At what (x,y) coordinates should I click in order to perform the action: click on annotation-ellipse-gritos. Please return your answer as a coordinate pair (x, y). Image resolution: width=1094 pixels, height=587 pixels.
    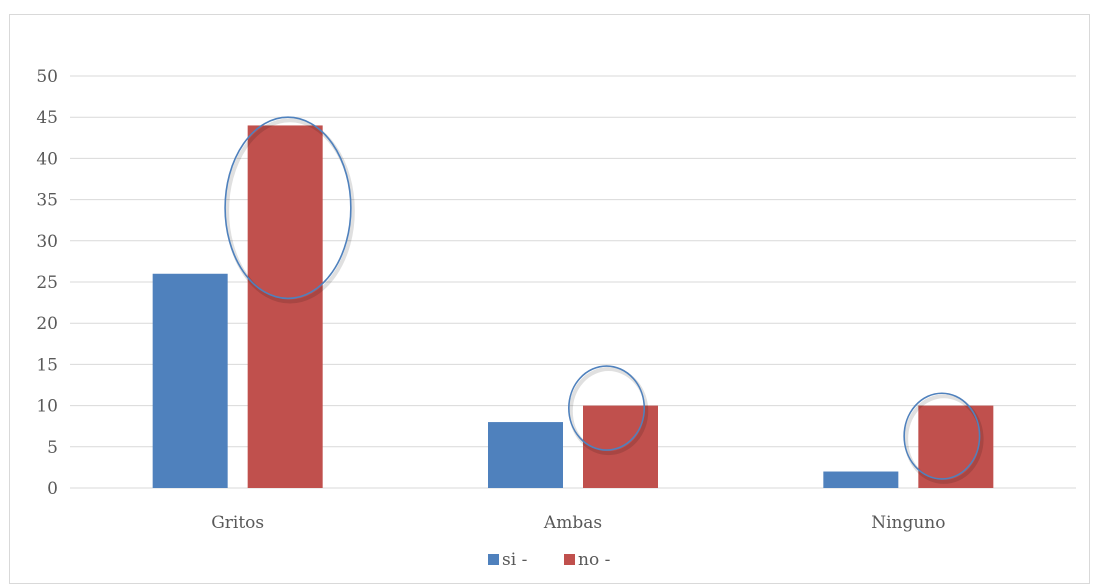
    Looking at the image, I should click on (288, 208).